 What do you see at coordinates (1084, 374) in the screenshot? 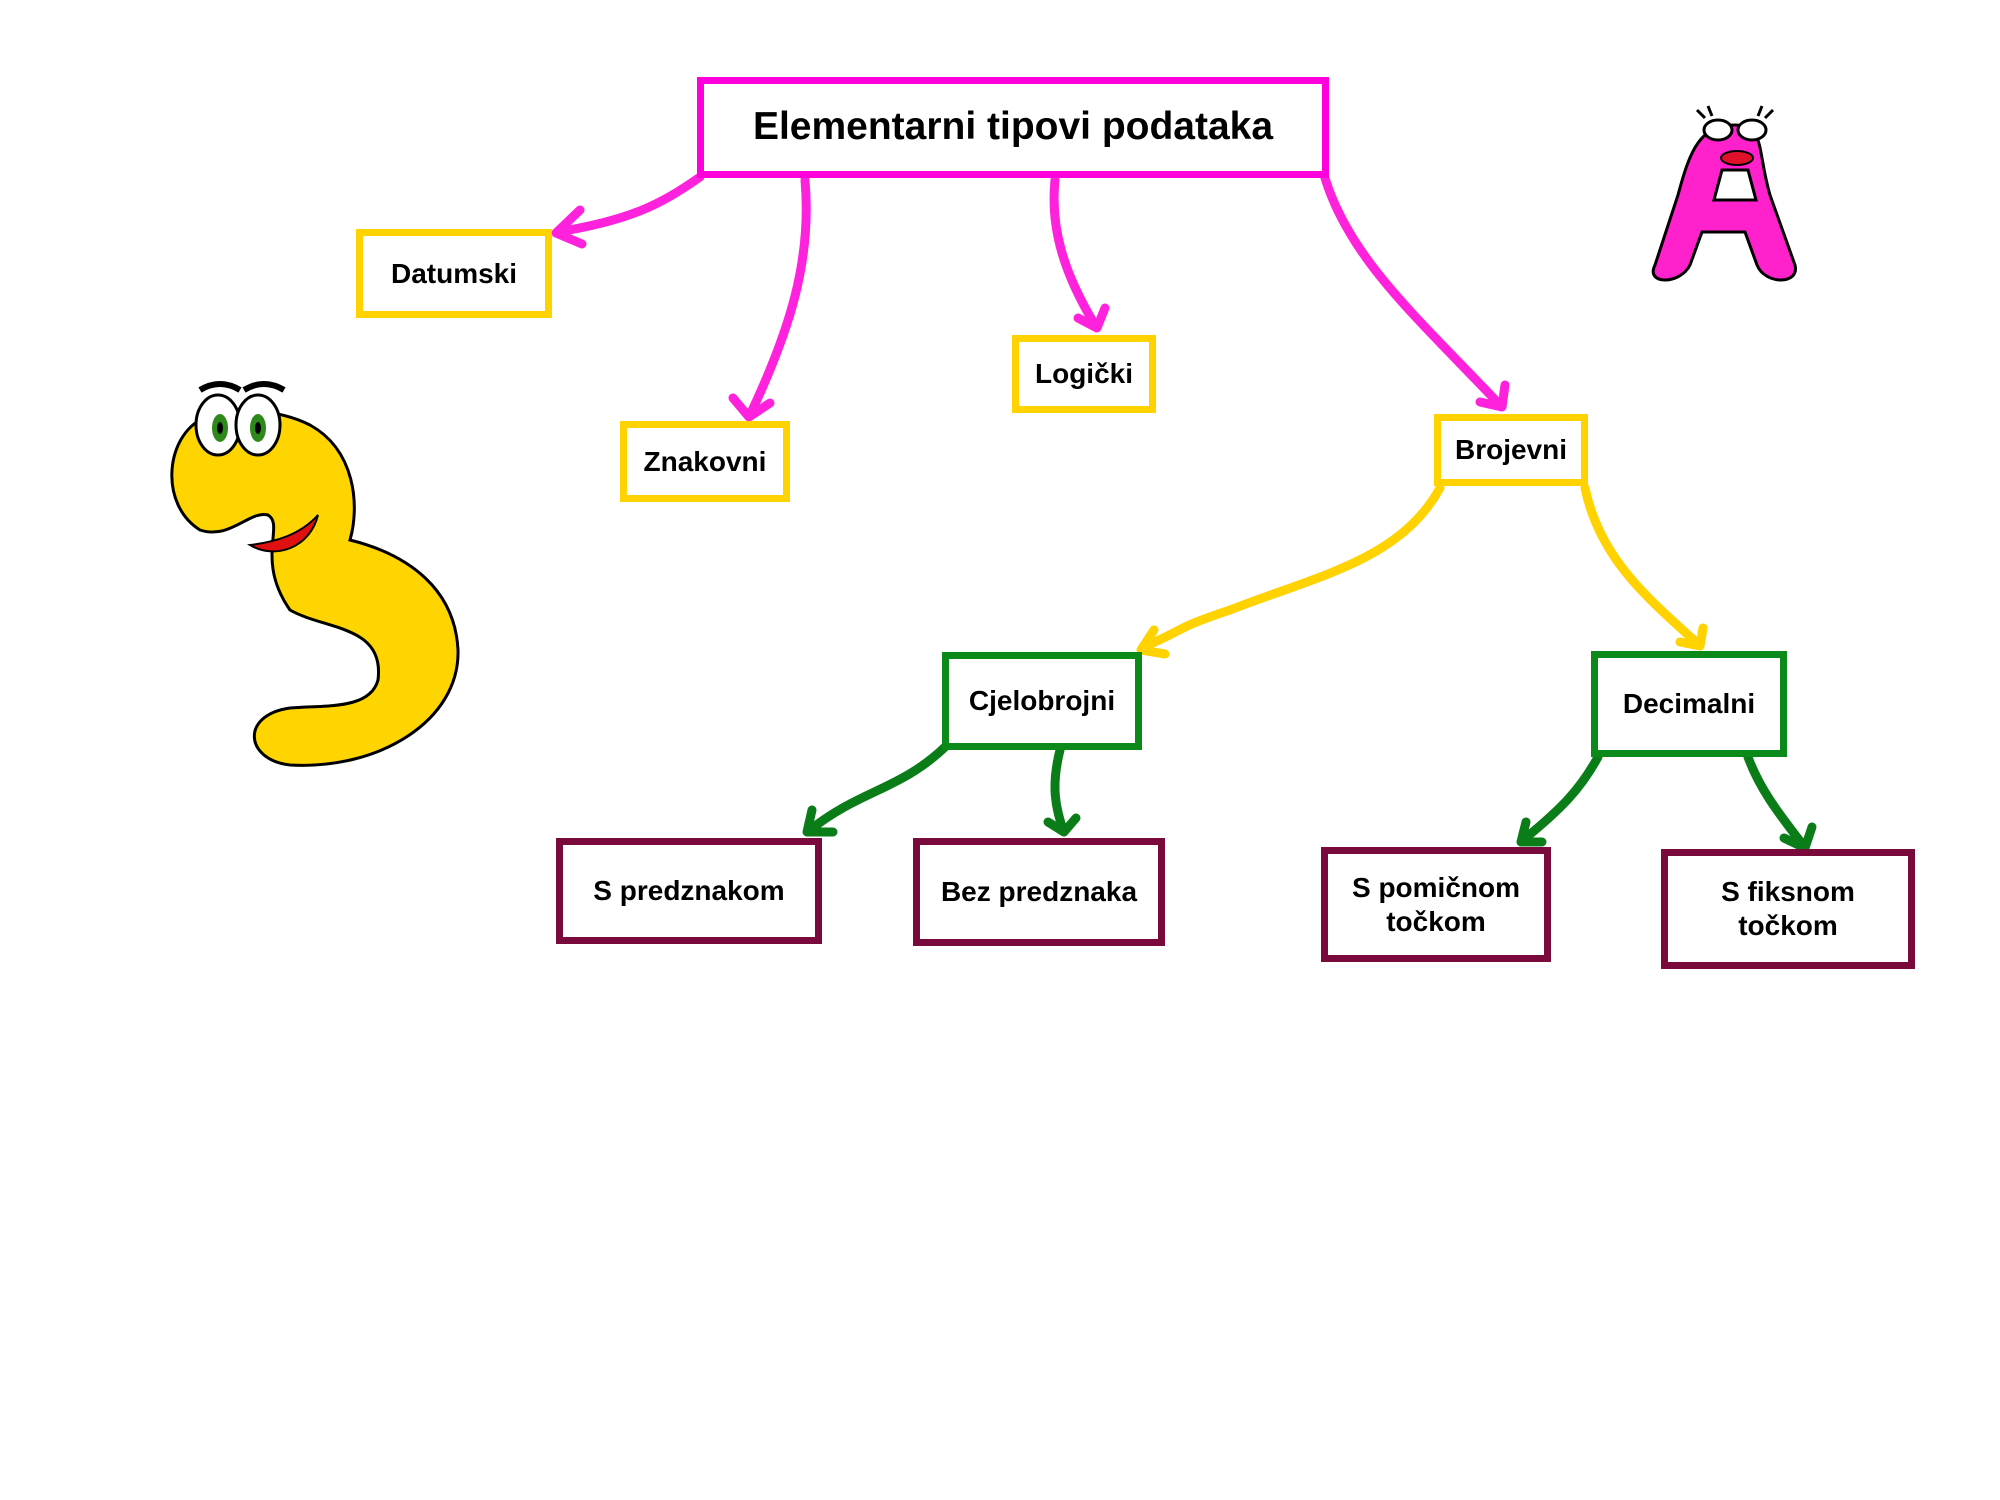
I see `node-logicki: Logički` at bounding box center [1084, 374].